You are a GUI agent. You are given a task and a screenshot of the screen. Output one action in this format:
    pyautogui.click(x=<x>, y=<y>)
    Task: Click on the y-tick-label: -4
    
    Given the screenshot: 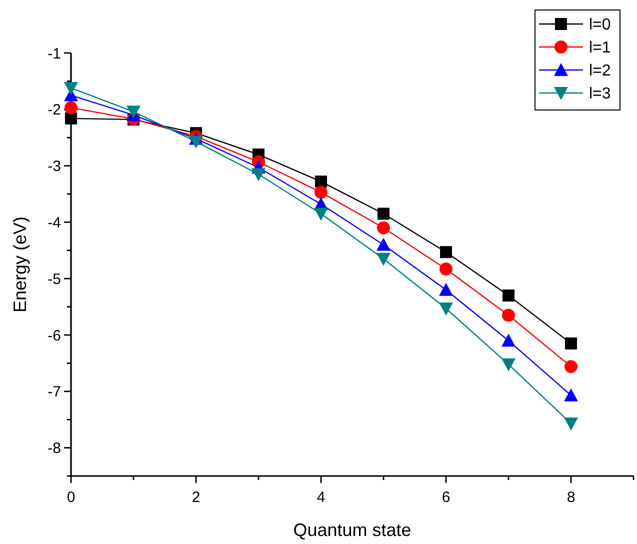 What is the action you would take?
    pyautogui.click(x=54, y=223)
    